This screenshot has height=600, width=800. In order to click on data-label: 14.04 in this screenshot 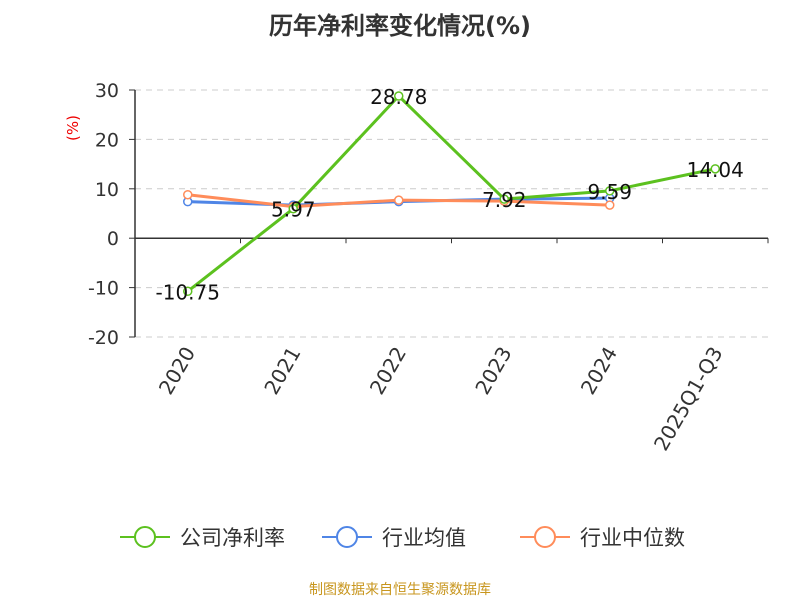, I will do `click(715, 170)`.